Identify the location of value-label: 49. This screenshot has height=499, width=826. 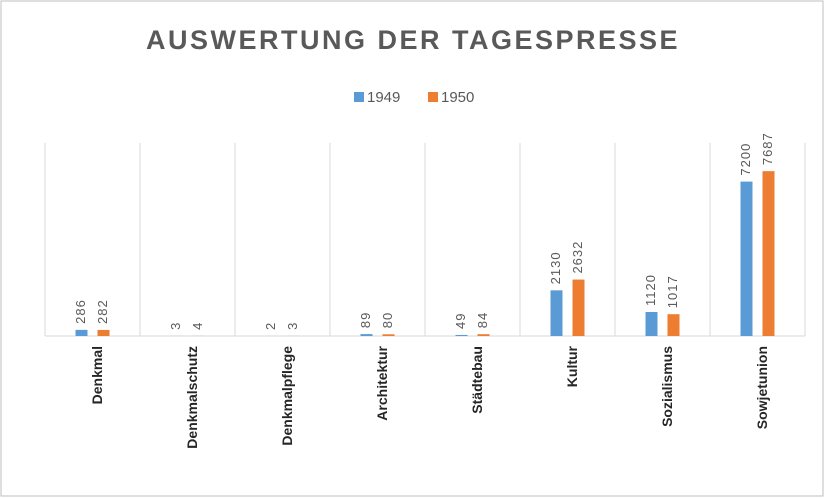
(460, 320).